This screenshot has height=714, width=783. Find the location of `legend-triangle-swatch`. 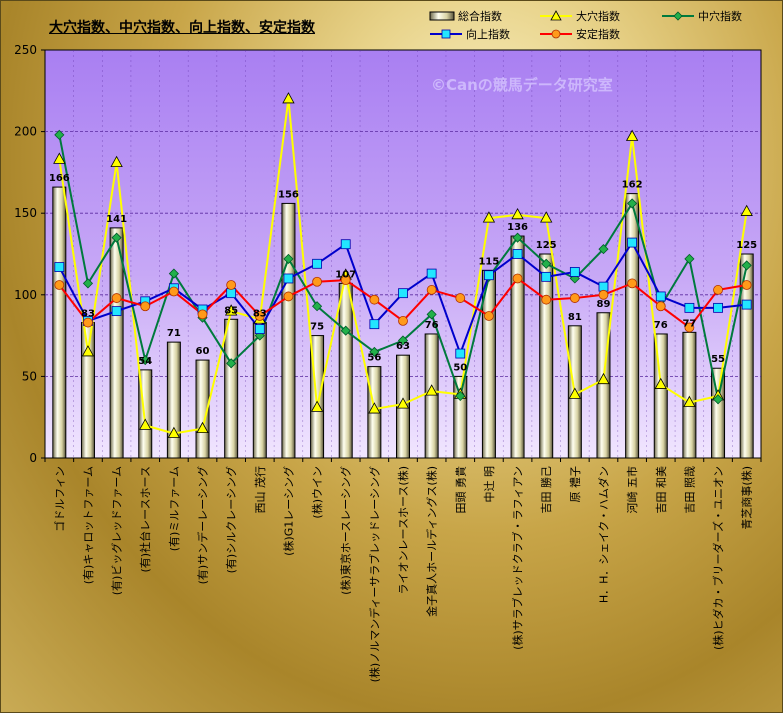

legend-triangle-swatch is located at coordinates (556, 15).